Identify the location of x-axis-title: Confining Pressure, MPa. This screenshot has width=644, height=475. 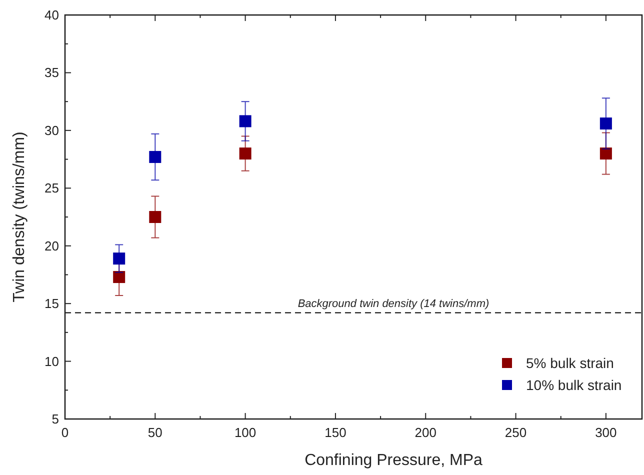
(393, 460).